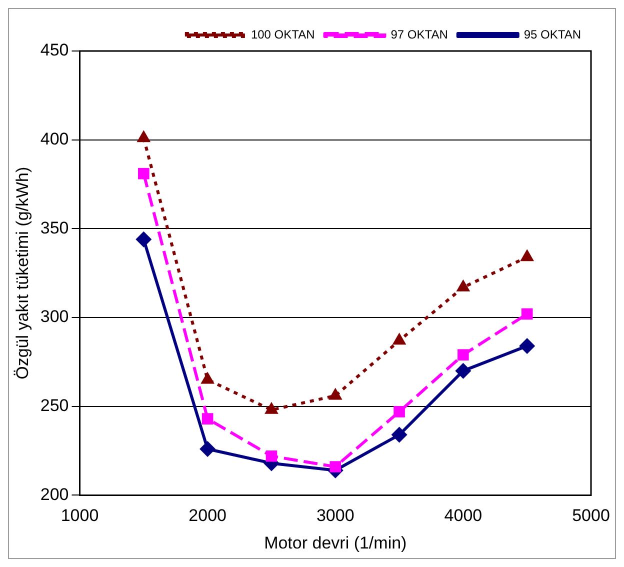  I want to click on y-axis-title: Özgül yakıt tüketimi (g/kWh), so click(22, 273).